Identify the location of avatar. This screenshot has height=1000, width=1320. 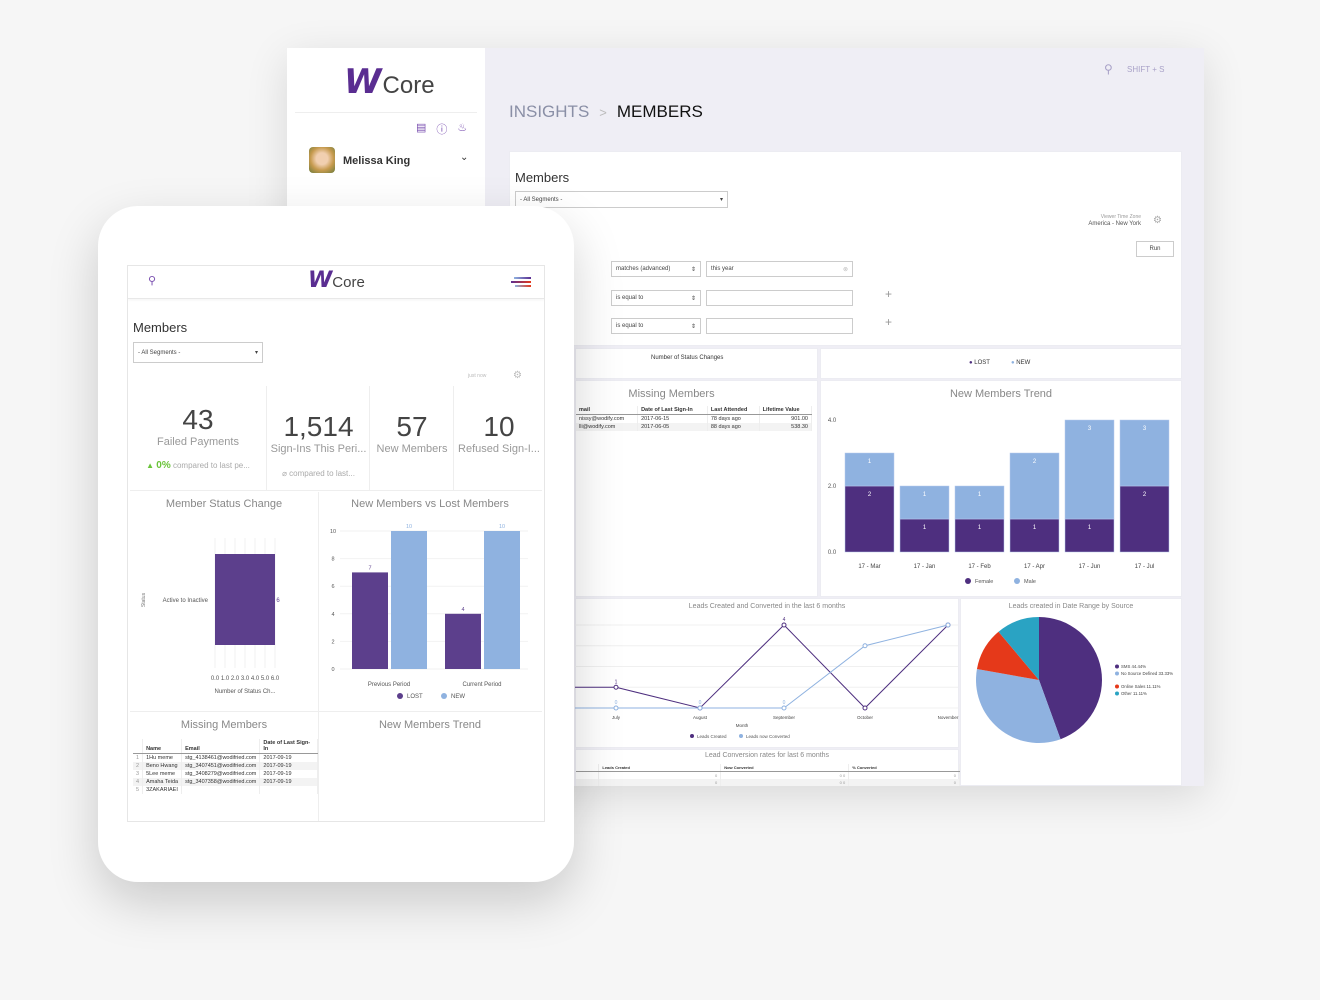
(322, 160).